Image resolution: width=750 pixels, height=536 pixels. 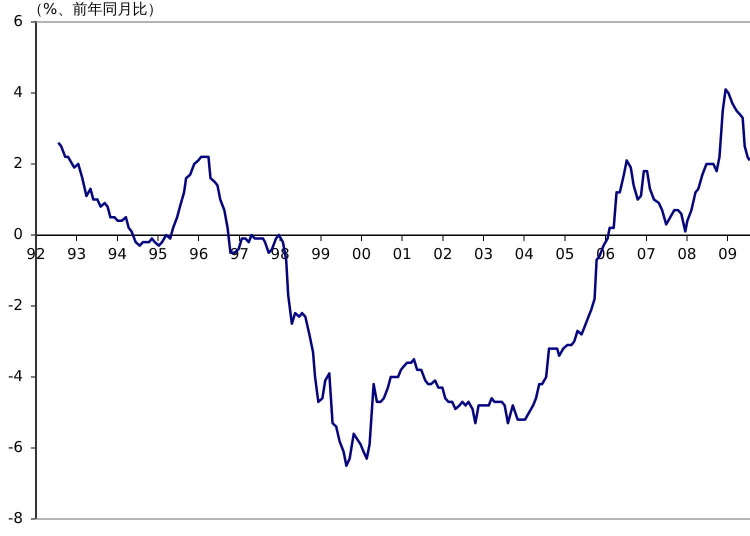 What do you see at coordinates (686, 253) in the screenshot?
I see `x-tick-label: 08` at bounding box center [686, 253].